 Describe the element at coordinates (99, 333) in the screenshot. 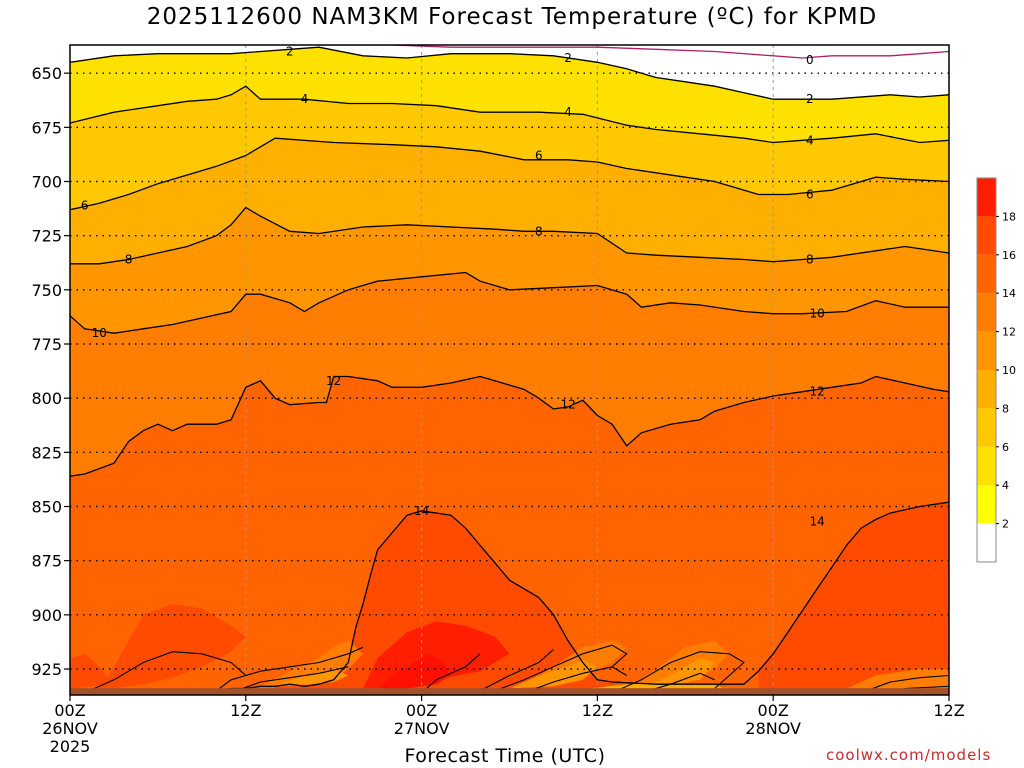

I see `contour-label-10-0: 10` at that location.